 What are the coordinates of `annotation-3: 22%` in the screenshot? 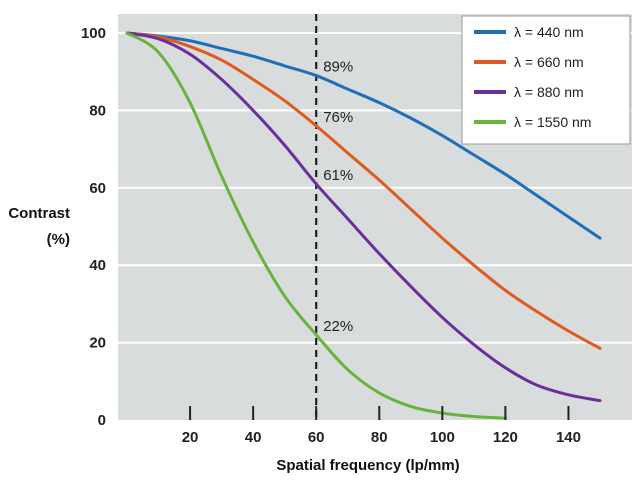 It's located at (338, 326).